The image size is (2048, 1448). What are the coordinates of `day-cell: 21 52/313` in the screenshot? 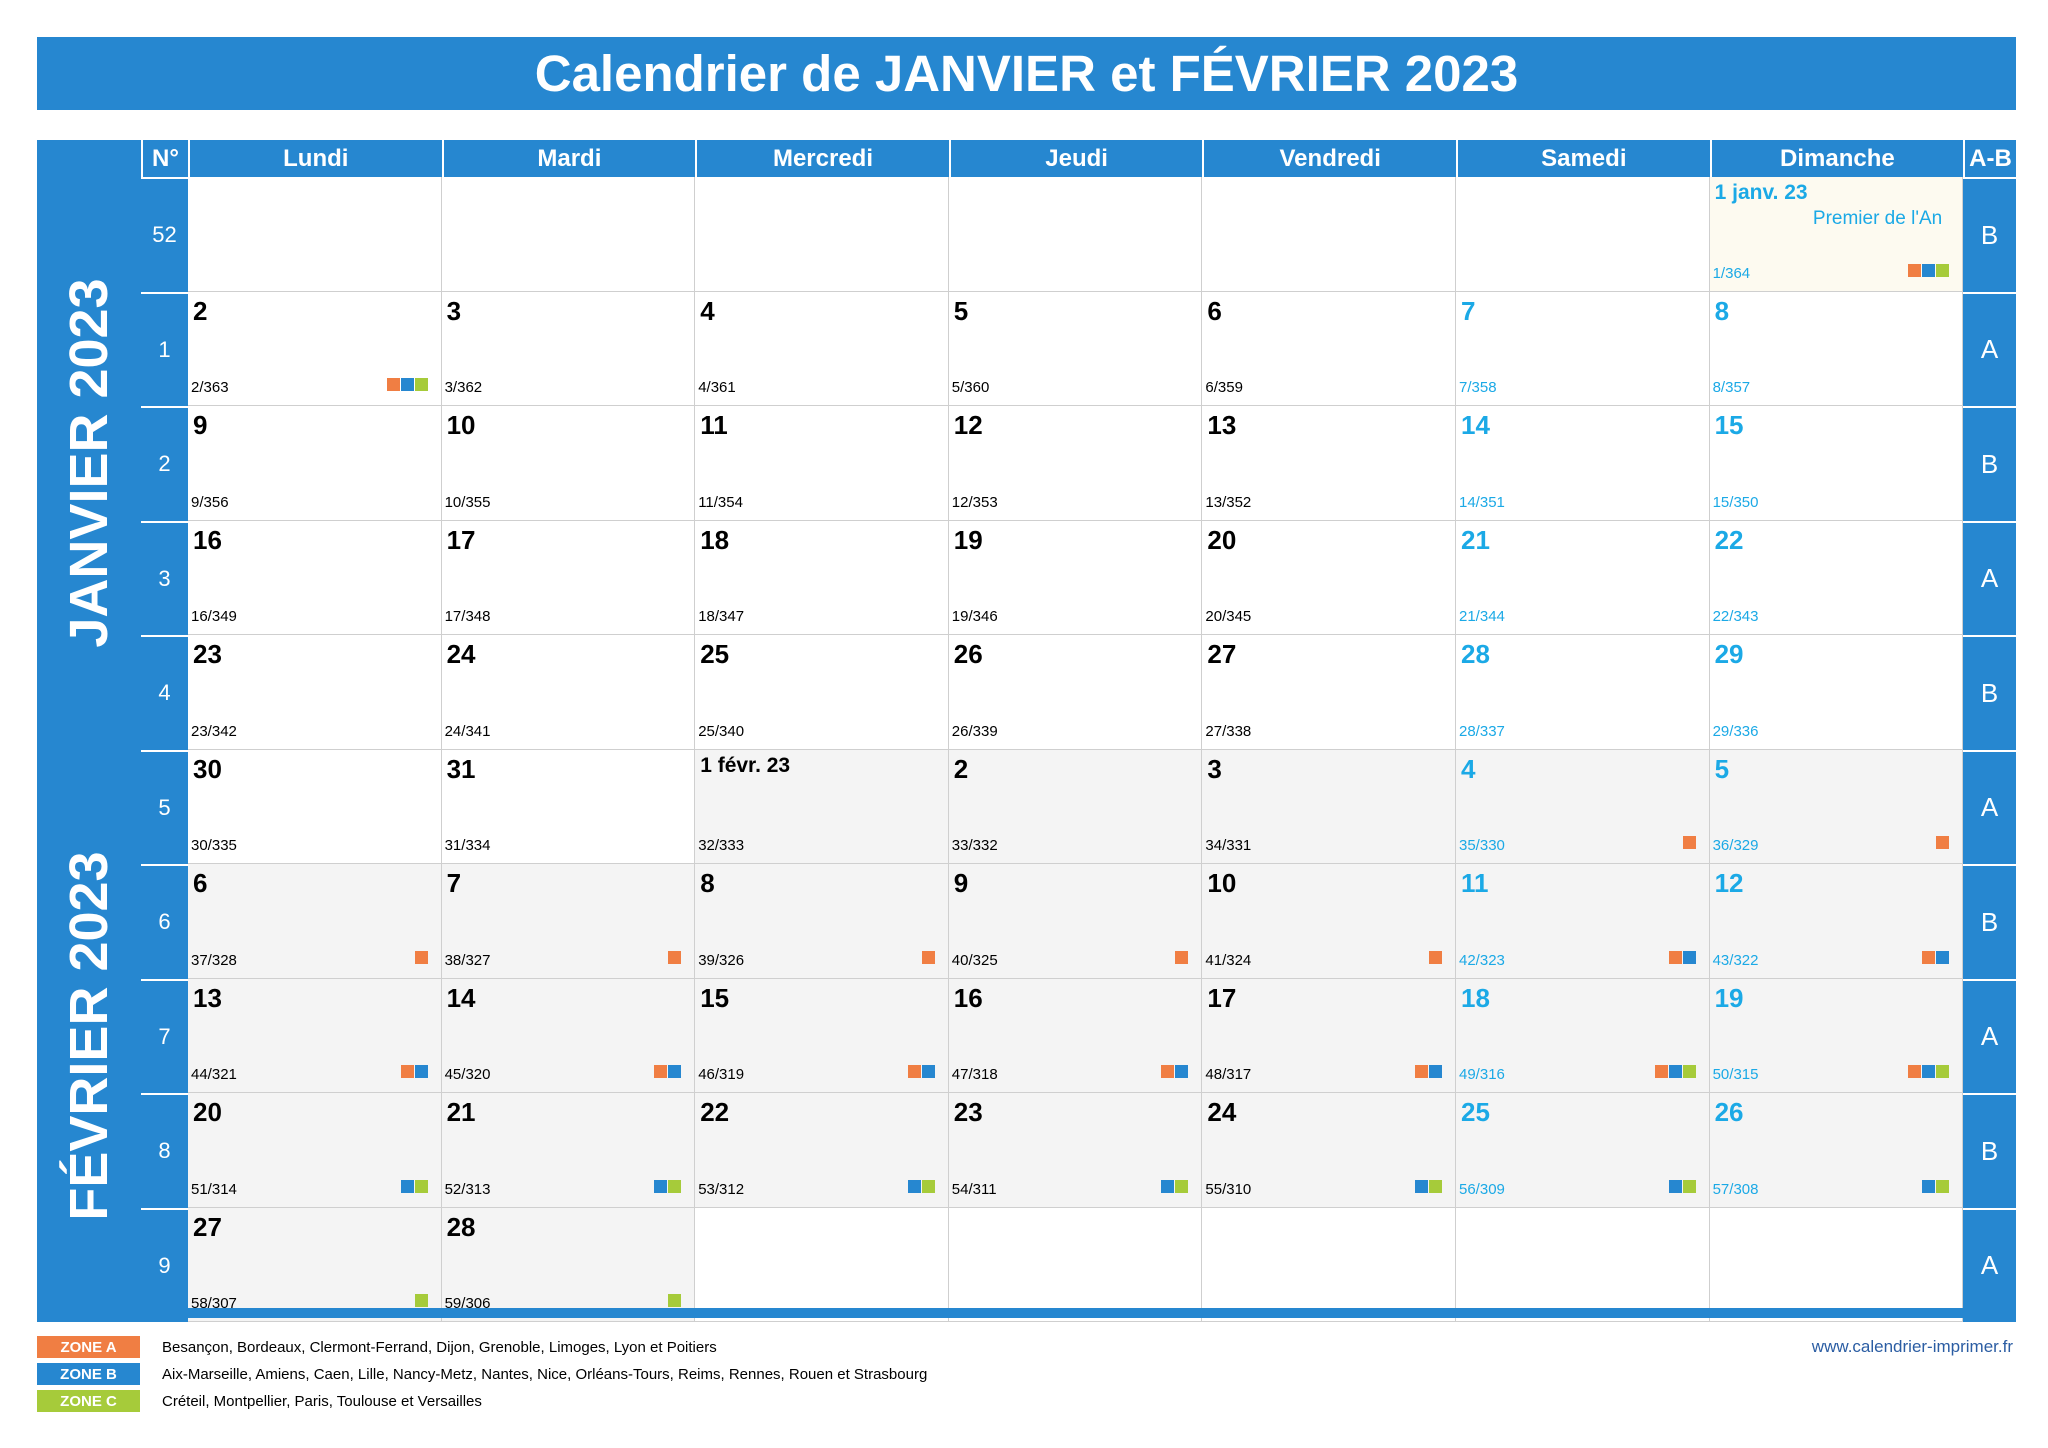 It's located at (568, 1150).